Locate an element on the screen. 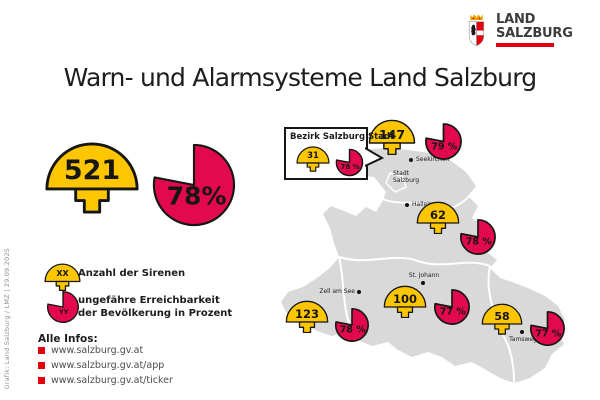 The height and width of the screenshot is (400, 600). link-salzburg-gv-at-ticker: www.salzburg.gv.at/ticker is located at coordinates (112, 380).